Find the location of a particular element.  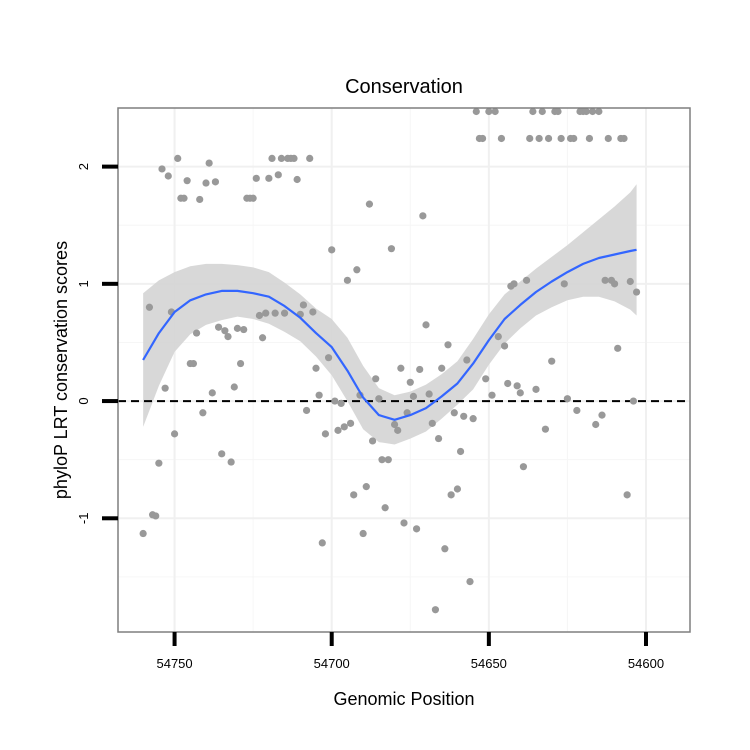

x-tick-label: 54750 is located at coordinates (174, 663).